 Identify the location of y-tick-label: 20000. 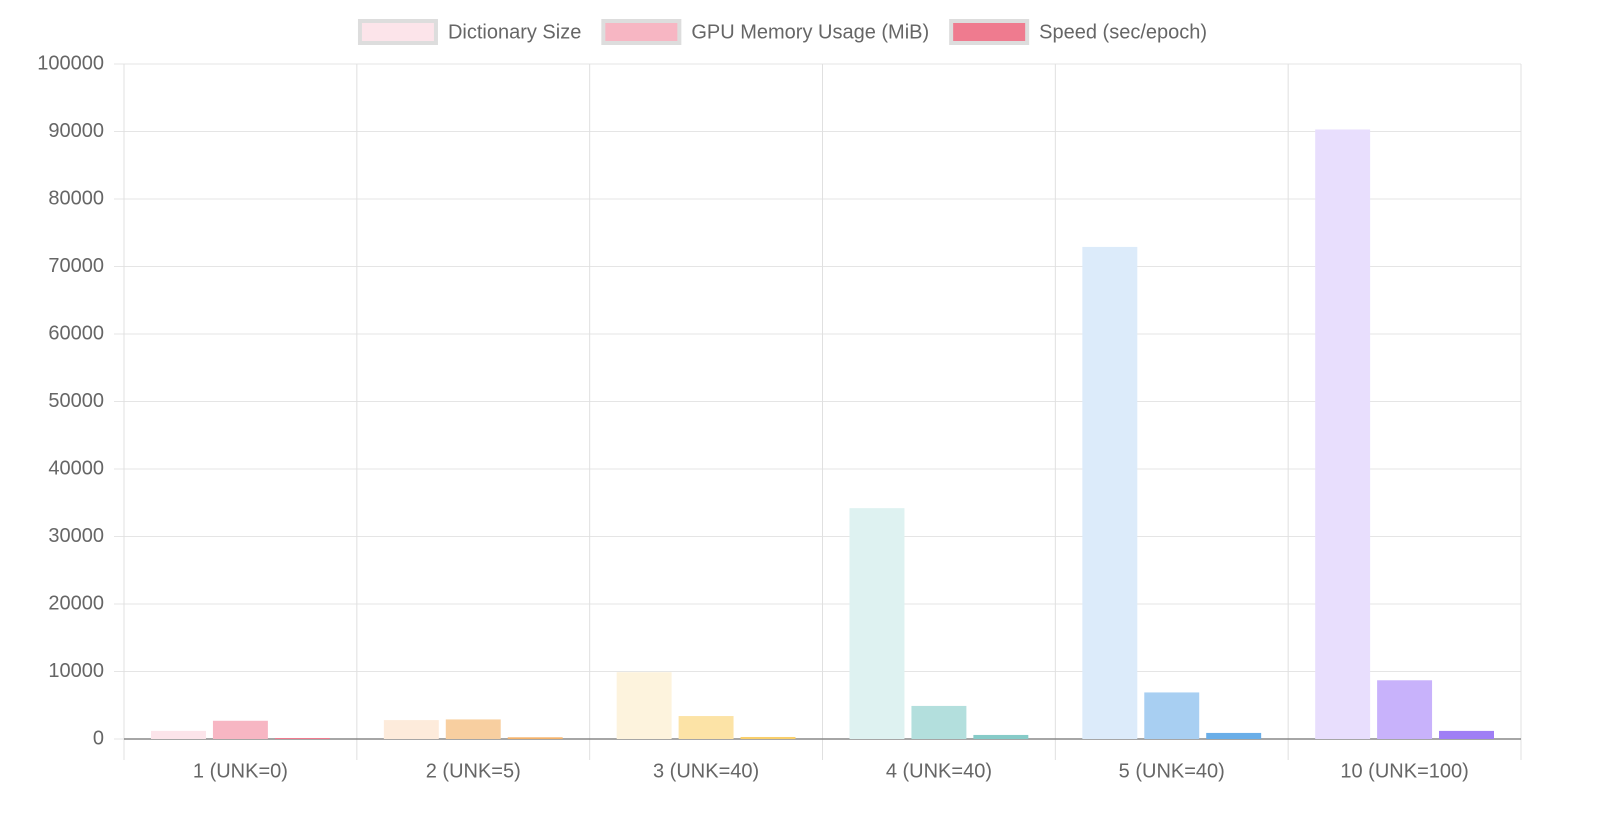
(76, 603).